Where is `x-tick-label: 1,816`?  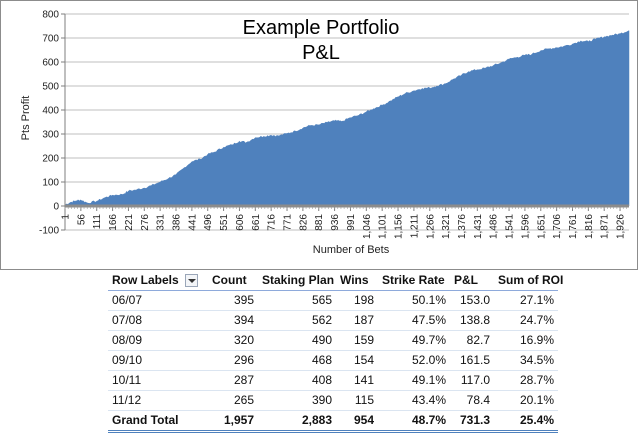 x-tick-label: 1,816 is located at coordinates (589, 226).